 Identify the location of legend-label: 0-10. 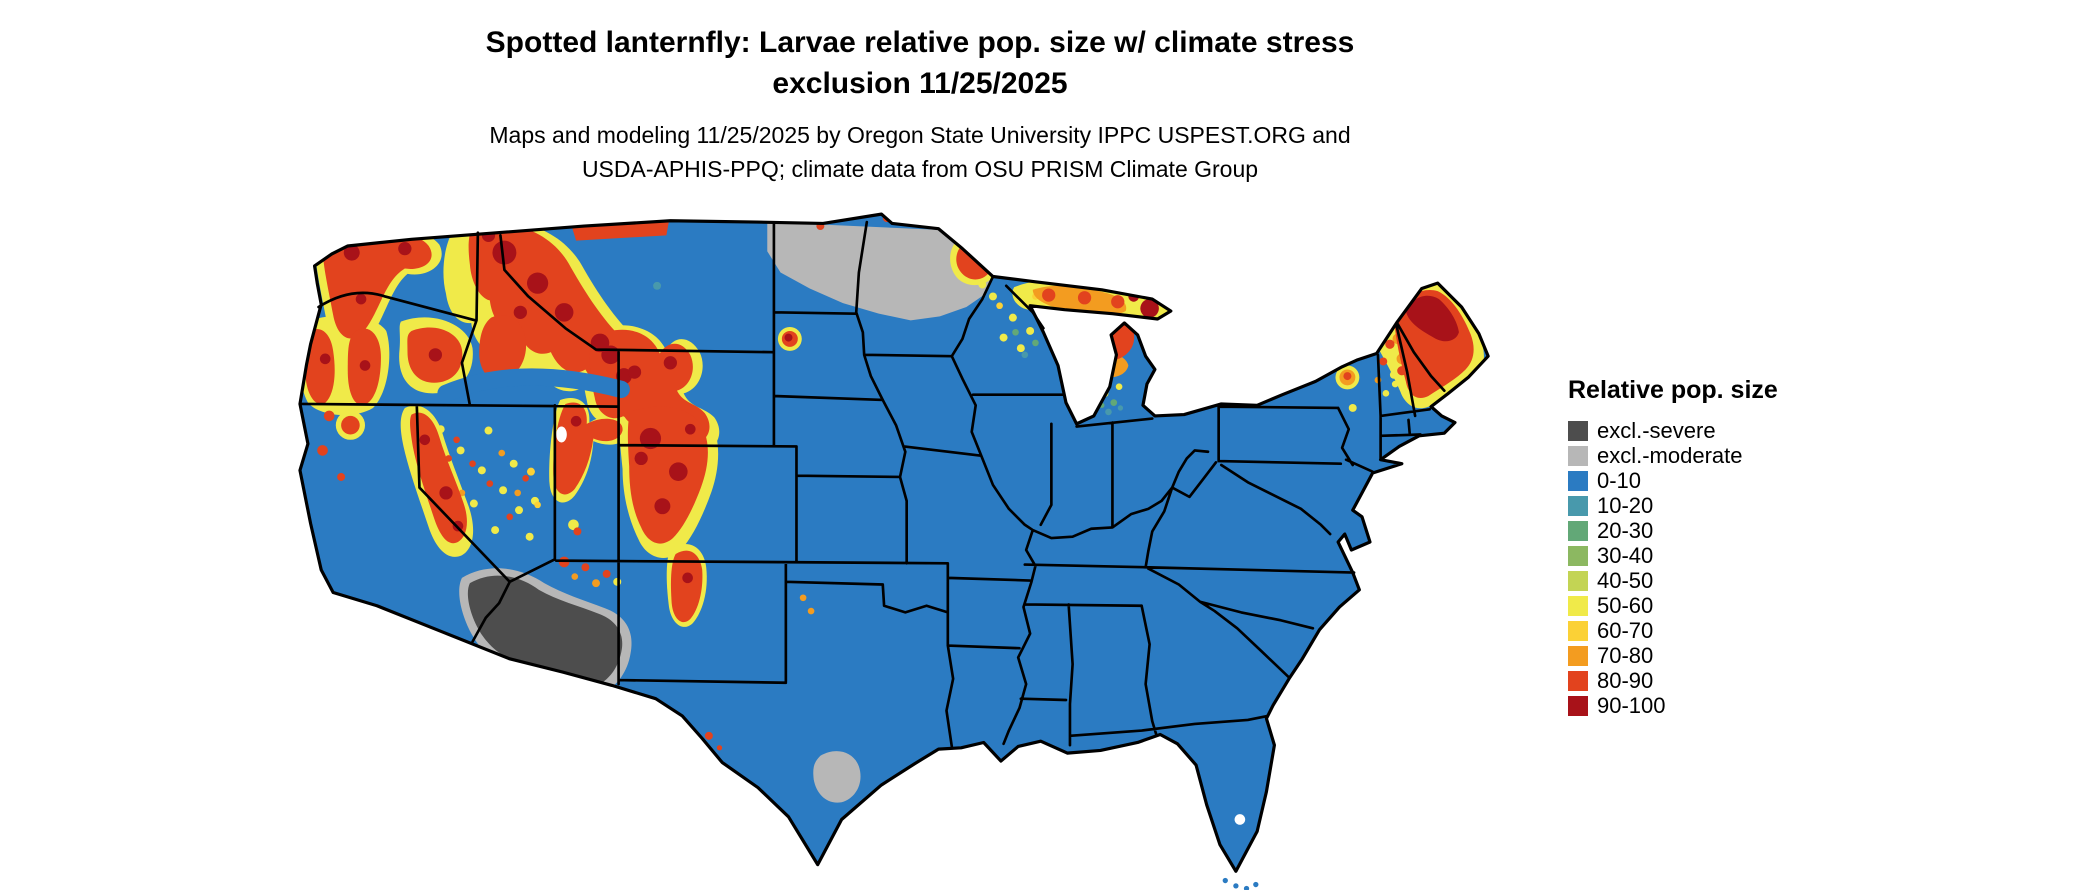
(1619, 480).